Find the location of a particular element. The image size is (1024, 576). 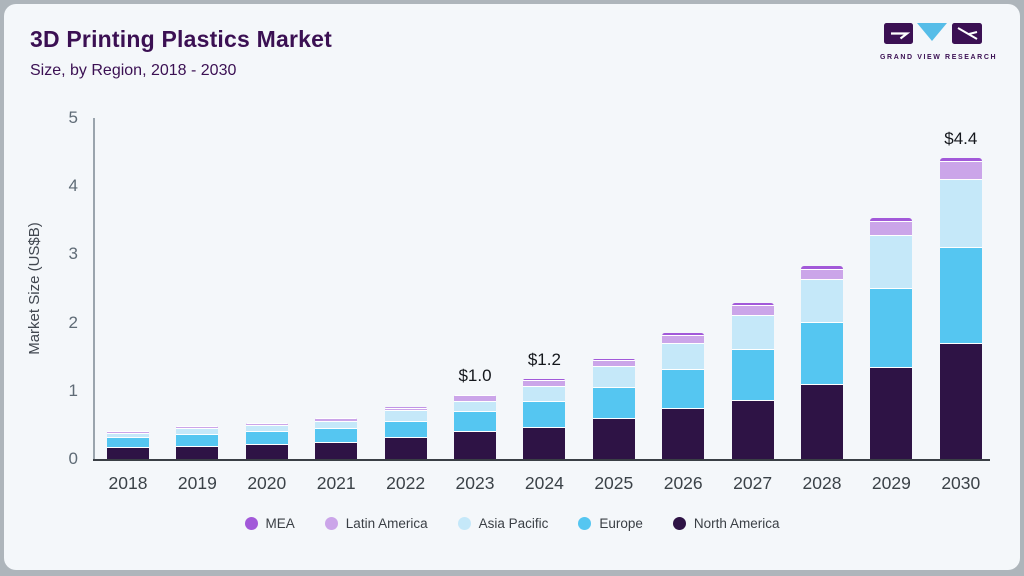

bar-2029-segment-asia-pacific is located at coordinates (891, 263).